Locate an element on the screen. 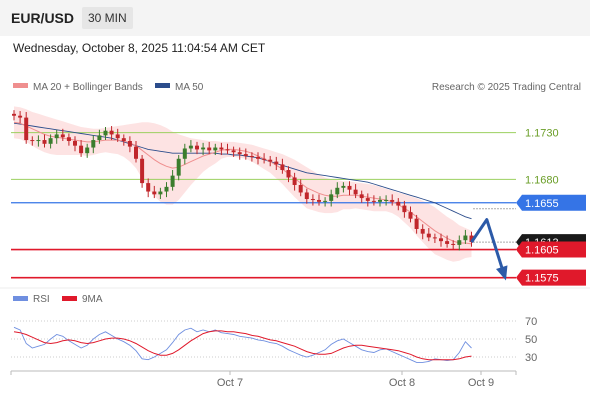 The width and height of the screenshot is (590, 400). level-tag-overlay-1.1605 is located at coordinates (551, 249).